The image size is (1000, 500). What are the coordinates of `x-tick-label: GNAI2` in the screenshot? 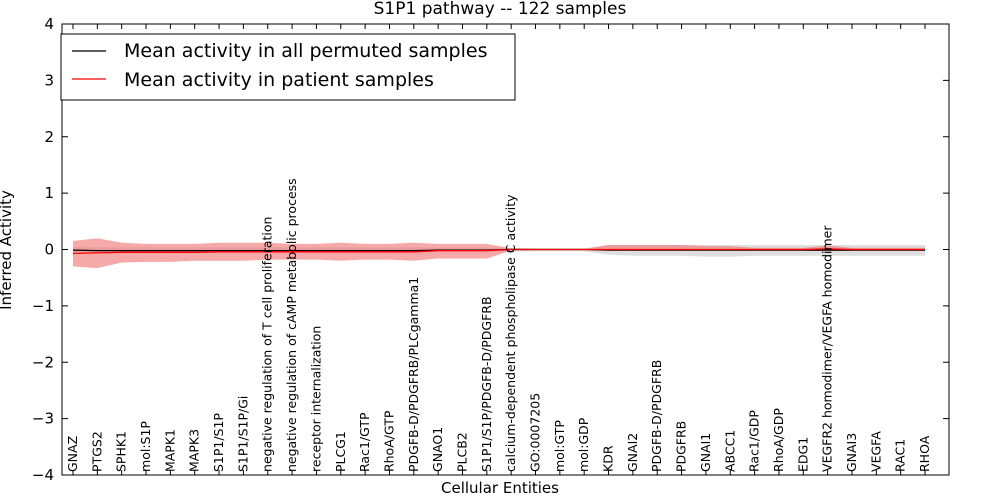 It's located at (632, 452).